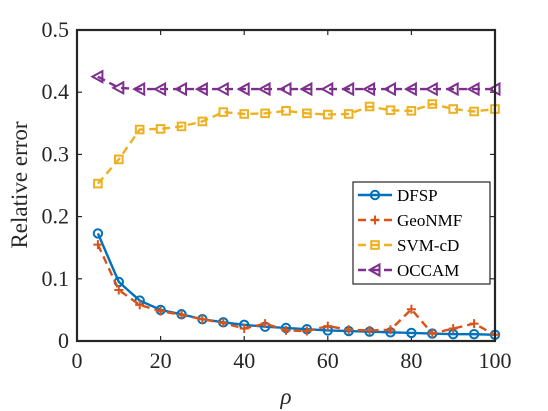 This screenshot has height=411, width=548. Describe the element at coordinates (56, 29) in the screenshot. I see `y-tick-label: 0.5` at that location.